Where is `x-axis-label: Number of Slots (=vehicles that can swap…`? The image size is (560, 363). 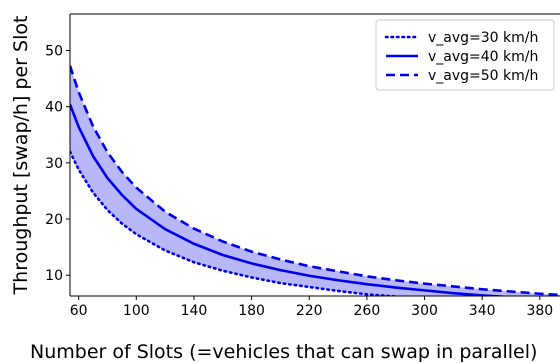 x-axis-label: Number of Slots (=vehicles that can swap… is located at coordinates (283, 352).